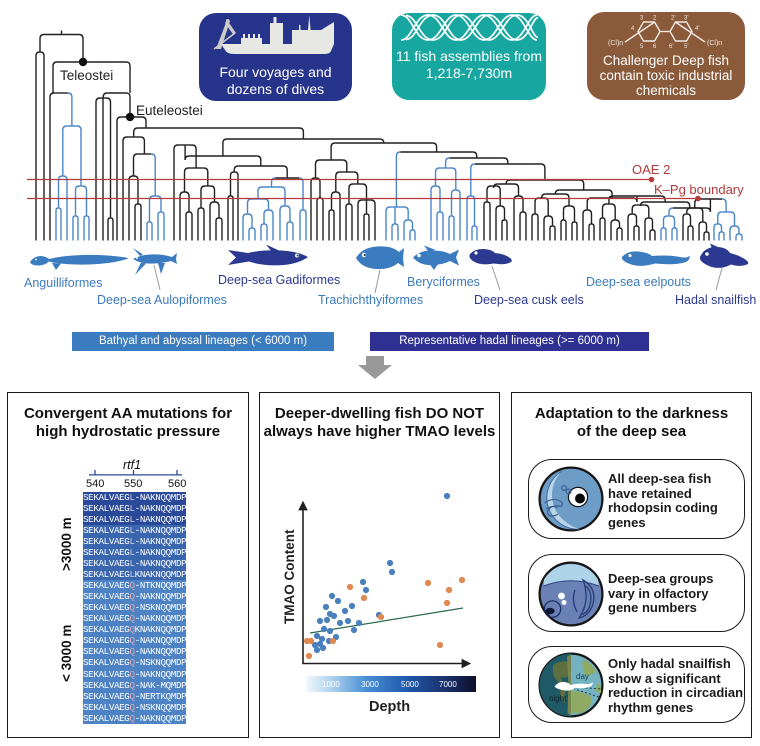 The height and width of the screenshot is (746, 760). I want to click on svg-text: 6, so click(655, 46).